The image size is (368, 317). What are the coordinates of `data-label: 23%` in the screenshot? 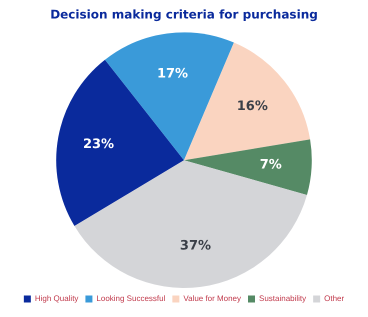 It's located at (98, 144).